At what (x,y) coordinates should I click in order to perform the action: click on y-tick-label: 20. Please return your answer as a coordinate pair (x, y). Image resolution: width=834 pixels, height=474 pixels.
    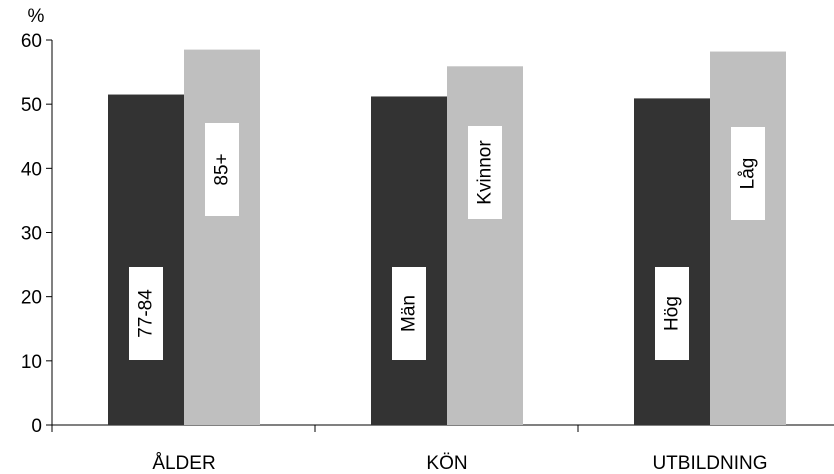
    Looking at the image, I should click on (31, 298).